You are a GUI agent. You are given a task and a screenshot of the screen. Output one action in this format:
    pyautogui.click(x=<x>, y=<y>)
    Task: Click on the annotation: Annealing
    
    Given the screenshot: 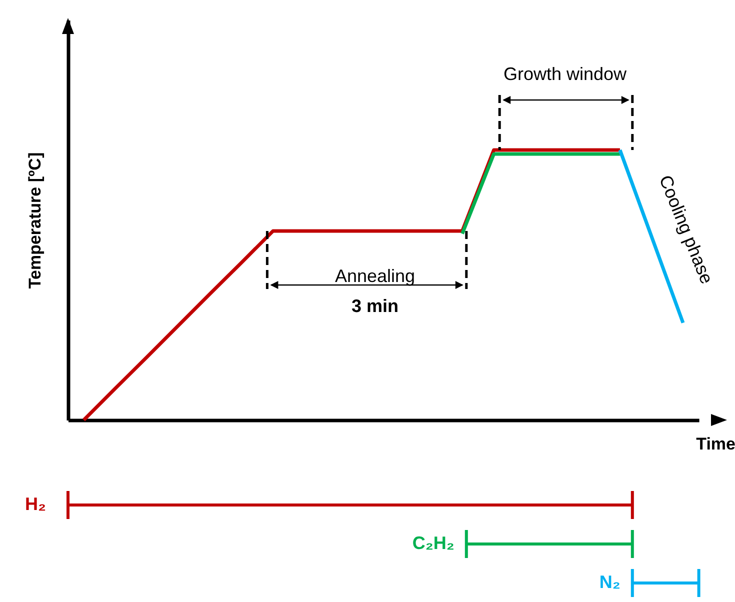 What is the action you would take?
    pyautogui.click(x=375, y=276)
    